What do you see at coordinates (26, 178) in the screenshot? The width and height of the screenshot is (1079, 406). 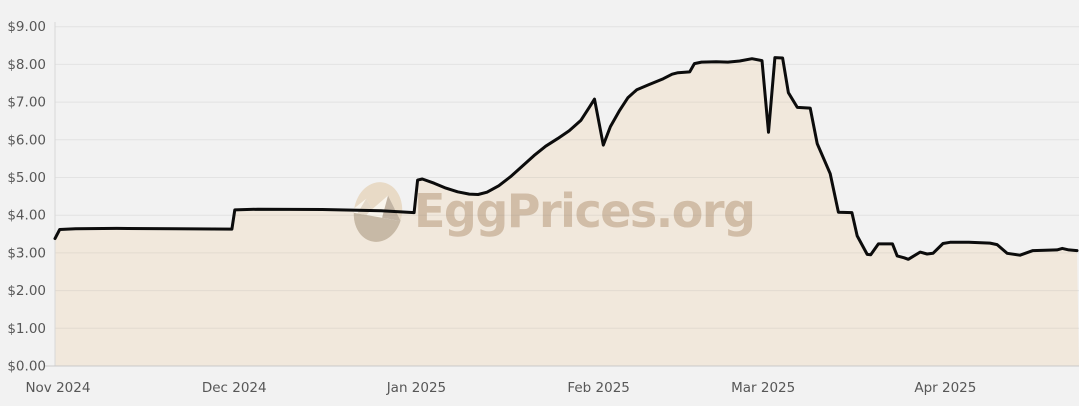 I see `y-tick-label: $5.00` at bounding box center [26, 178].